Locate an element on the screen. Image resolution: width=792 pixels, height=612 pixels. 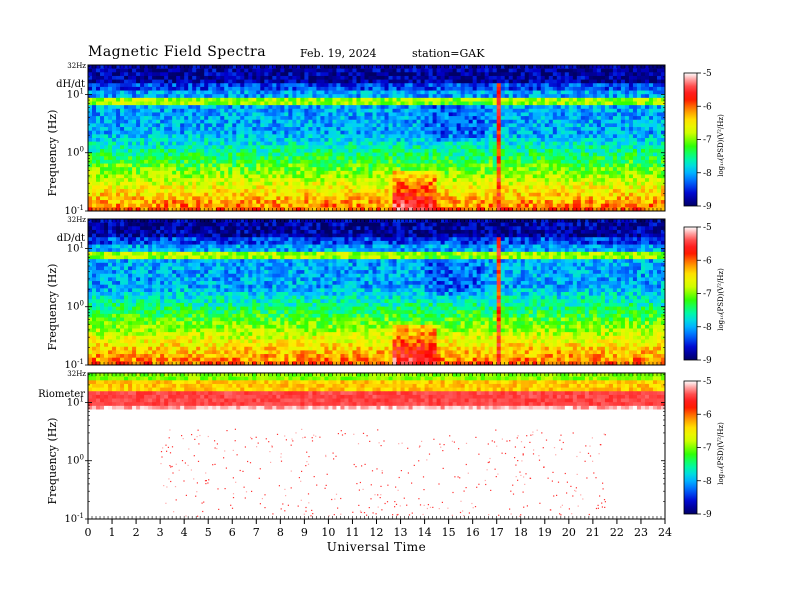
panel-label: Riometer is located at coordinates (61, 394).